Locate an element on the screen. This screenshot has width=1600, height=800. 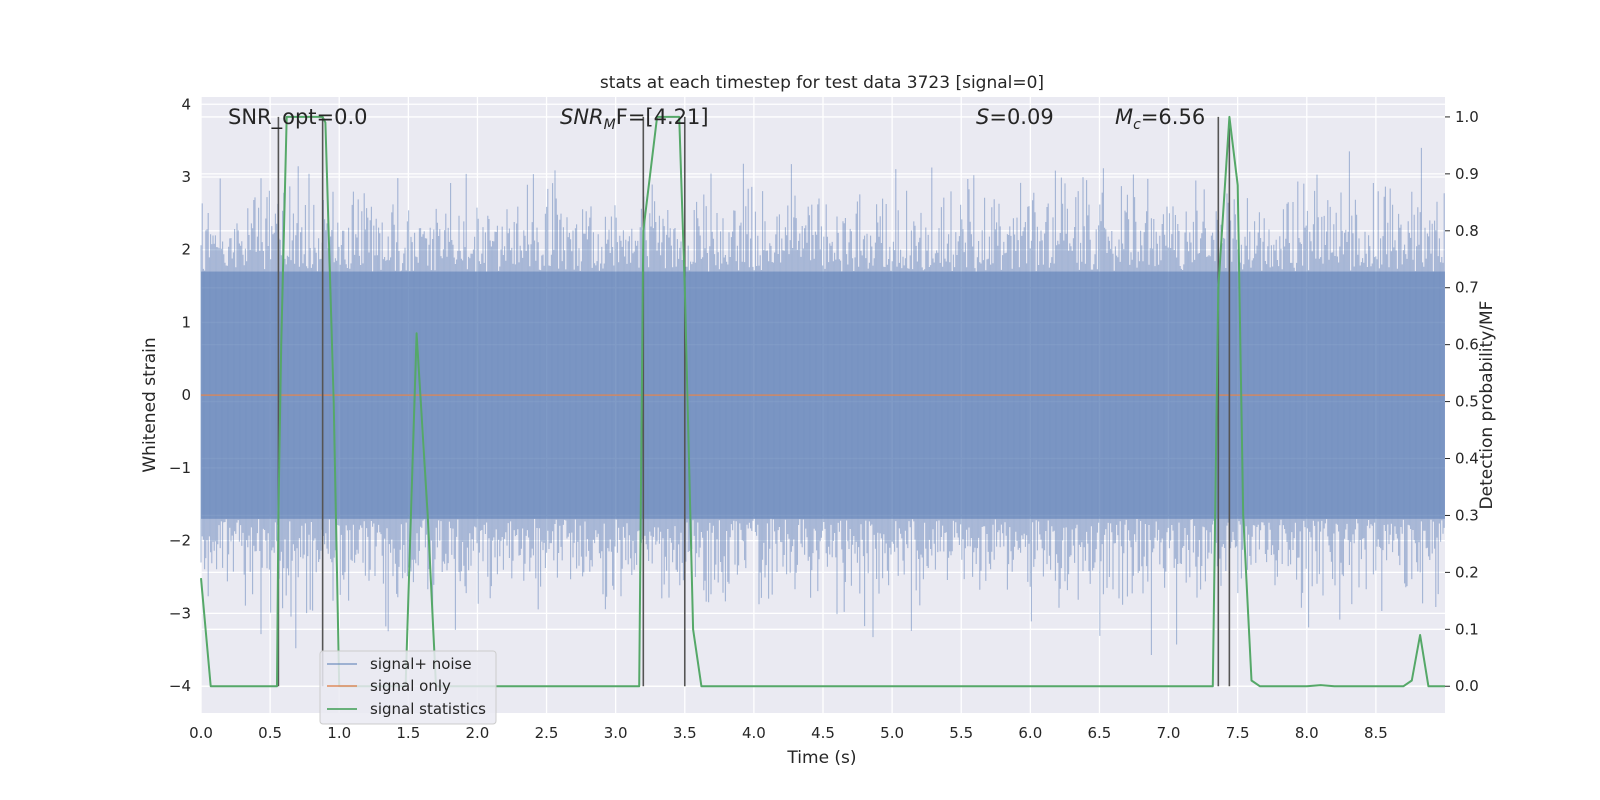
annotation-snr-opt: SNR_opt=0.0 is located at coordinates (298, 117).